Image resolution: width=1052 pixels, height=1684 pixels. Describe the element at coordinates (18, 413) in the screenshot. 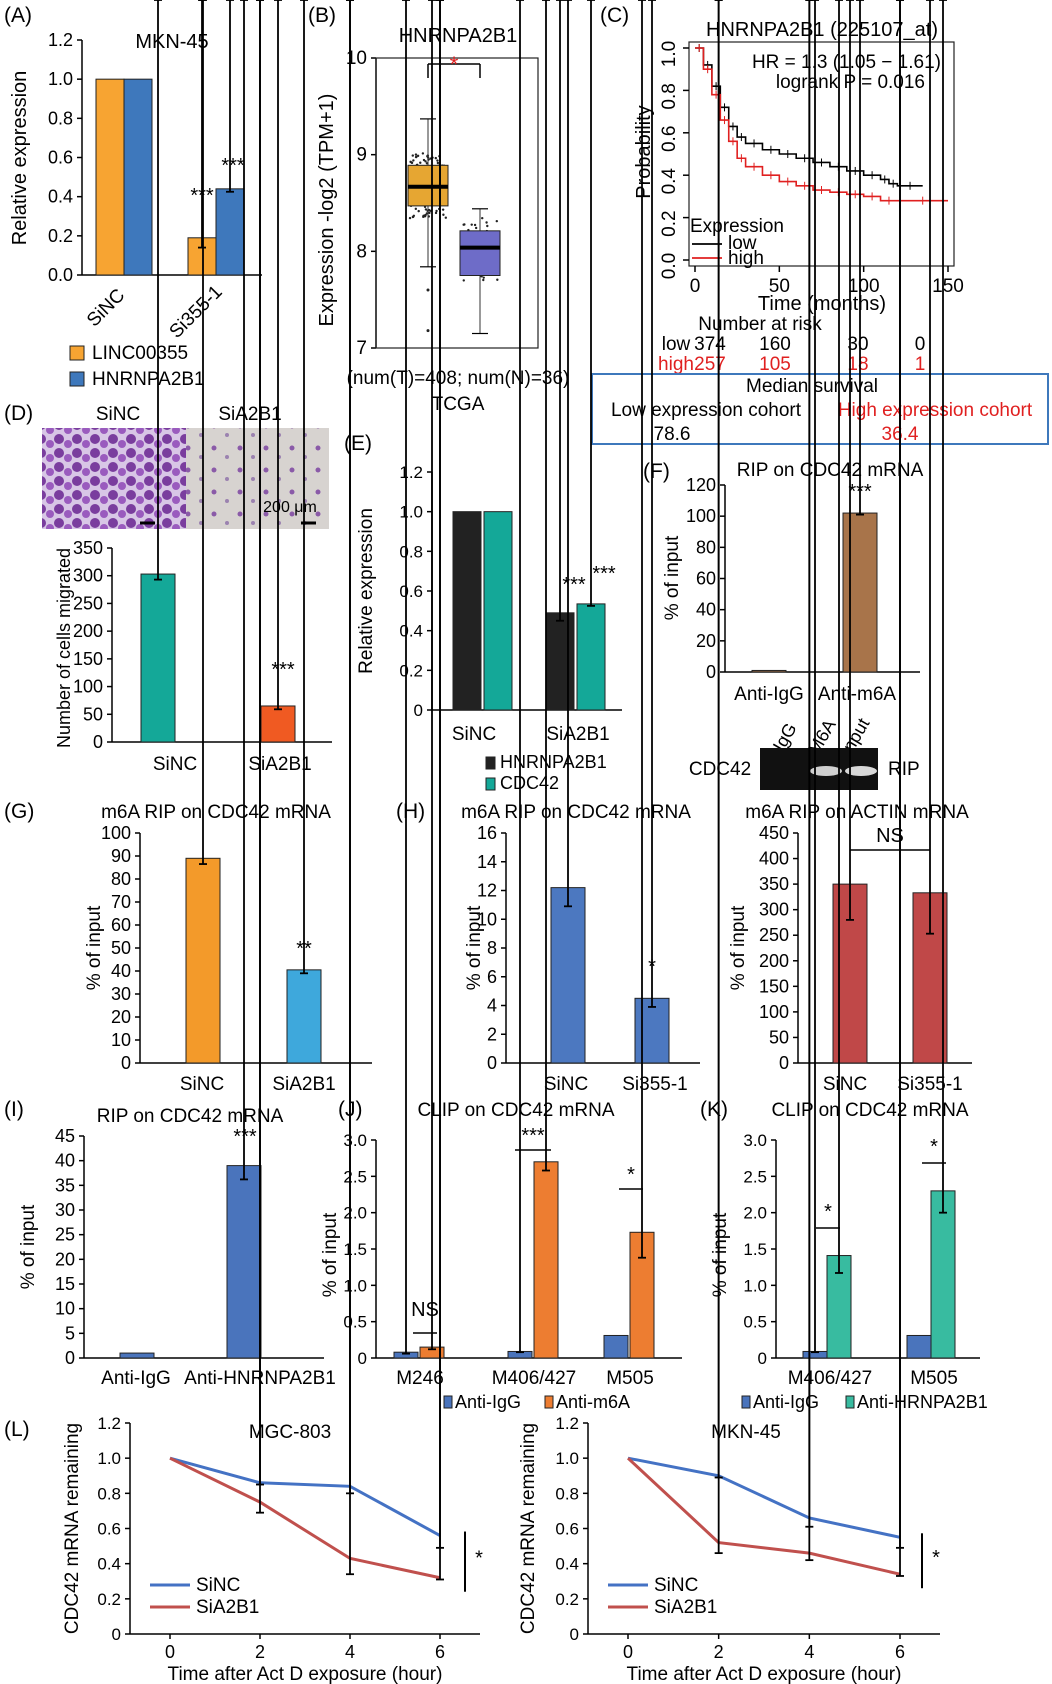

I see `panel-label-D: (D)` at that location.